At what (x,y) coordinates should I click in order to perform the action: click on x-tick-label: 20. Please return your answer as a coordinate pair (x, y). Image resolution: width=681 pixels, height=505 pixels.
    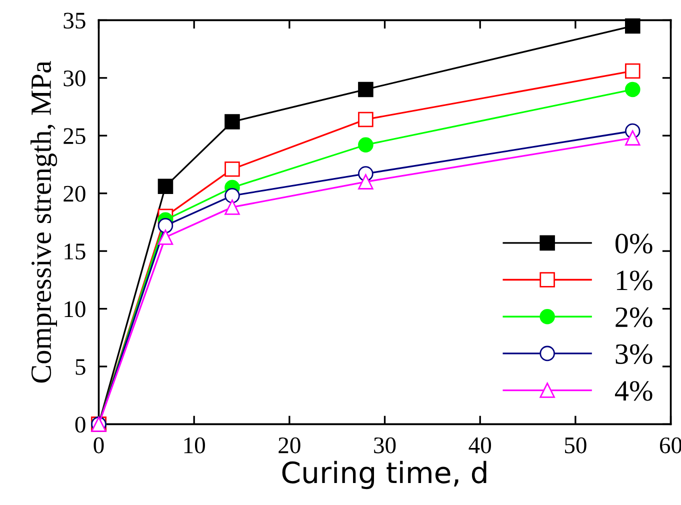
    Looking at the image, I should click on (289, 445).